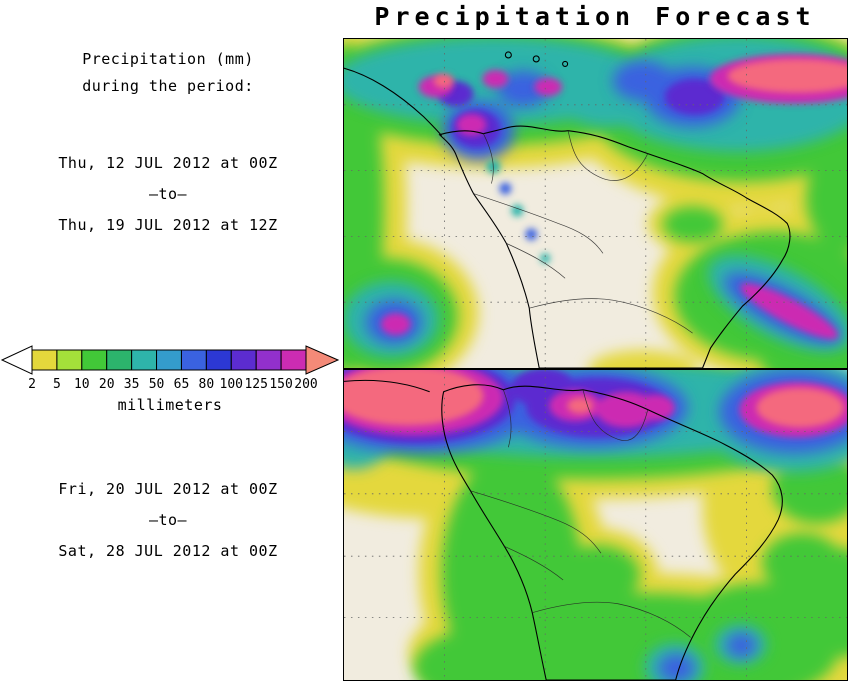  What do you see at coordinates (280, 384) in the screenshot?
I see `legend-threshold-label: 150` at bounding box center [280, 384].